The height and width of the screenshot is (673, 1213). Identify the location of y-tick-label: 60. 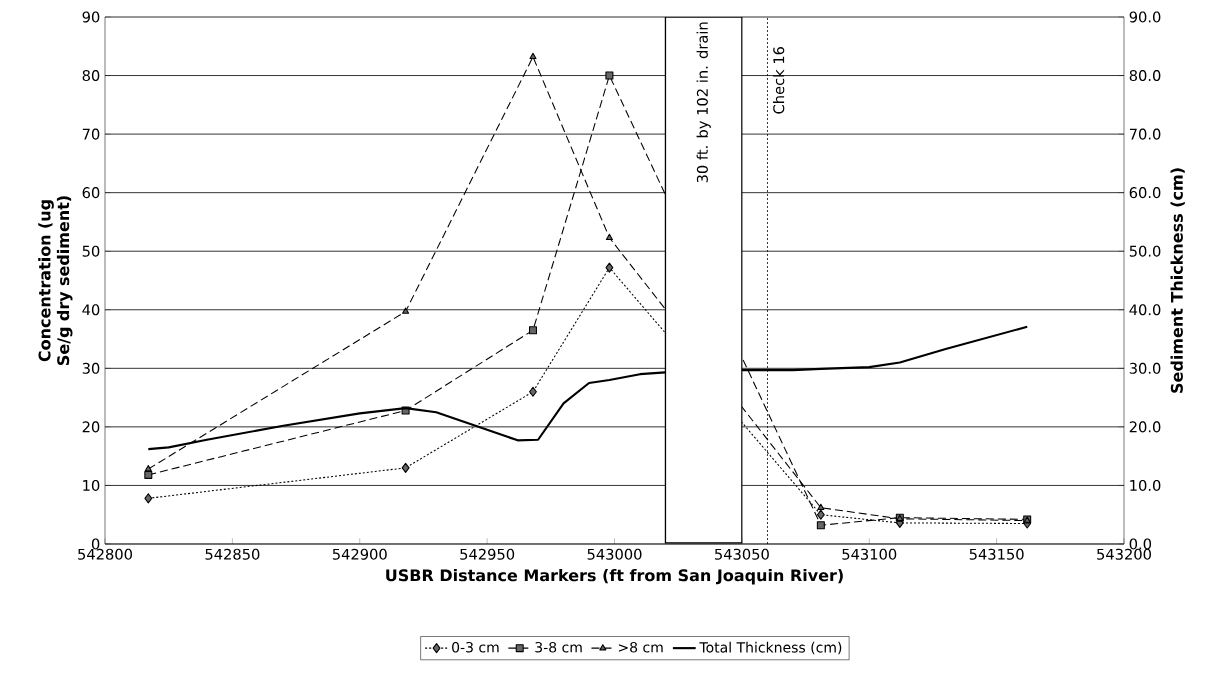
(91, 193).